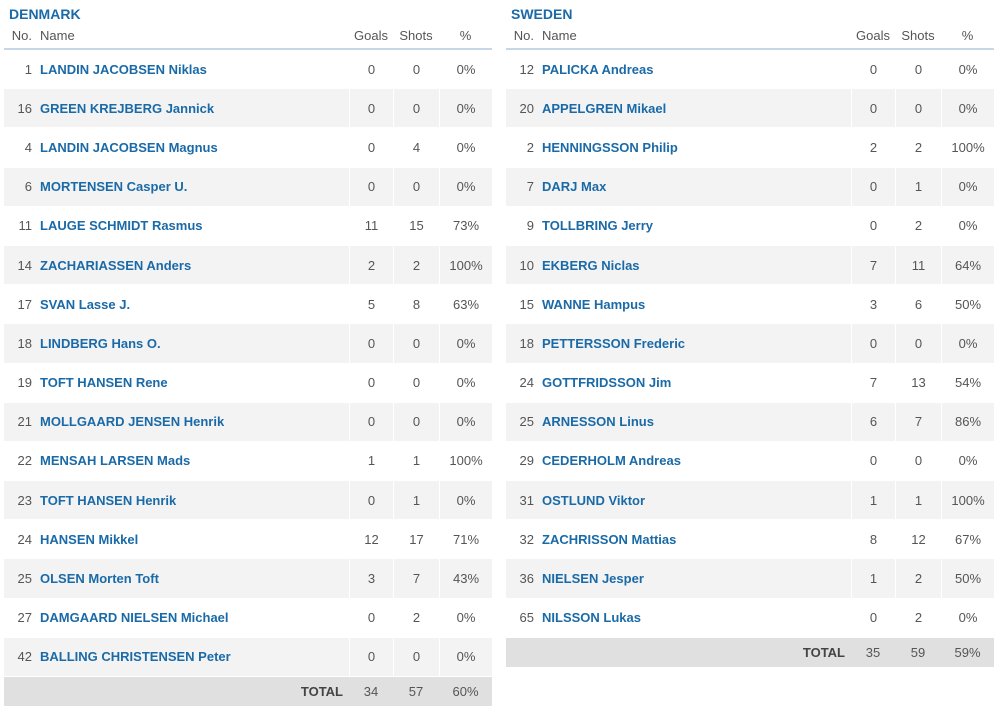 The width and height of the screenshot is (1000, 712). Describe the element at coordinates (873, 540) in the screenshot. I see `player-goals: 8` at that location.